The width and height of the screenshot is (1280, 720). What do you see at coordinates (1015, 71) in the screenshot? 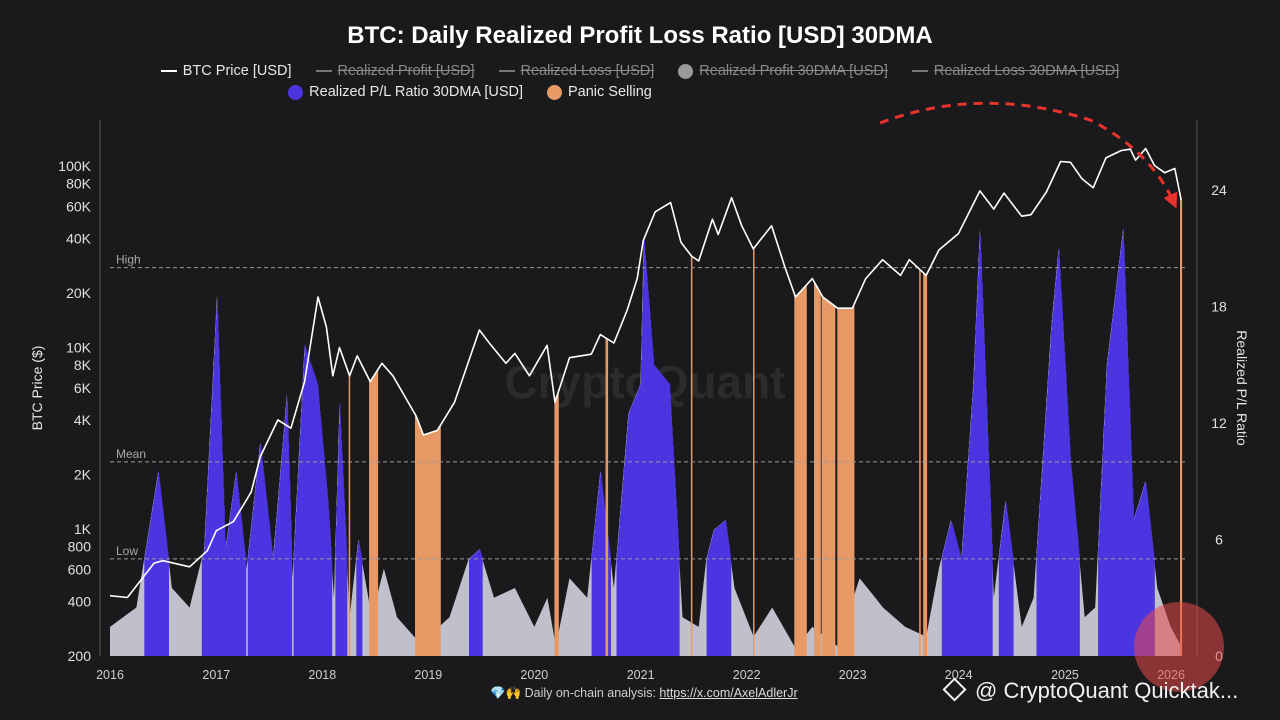
I see `legend-item-realized-loss-30dma: Realized Loss 30DMA [USD]` at bounding box center [1015, 71].